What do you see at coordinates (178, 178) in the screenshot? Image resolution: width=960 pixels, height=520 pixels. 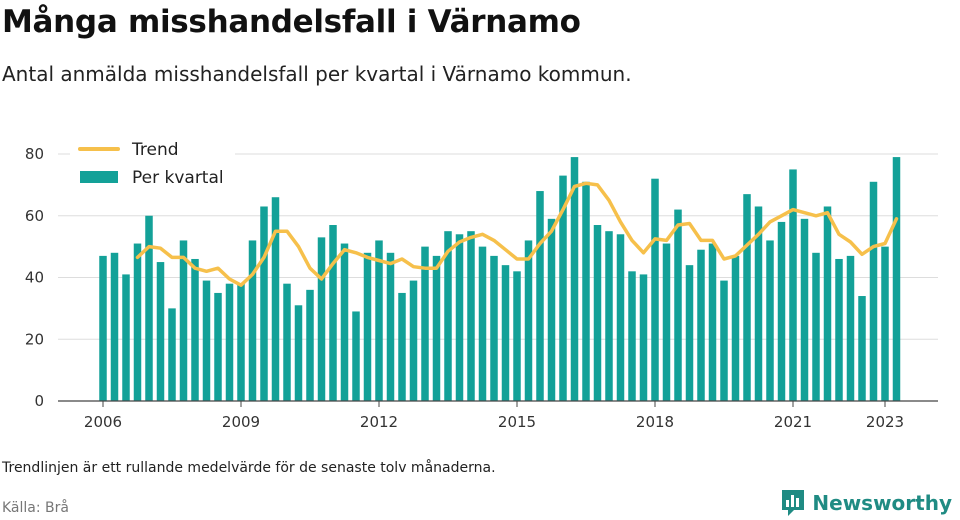 I see `legend-label-per-kvartal: Per kvartal` at bounding box center [178, 178].